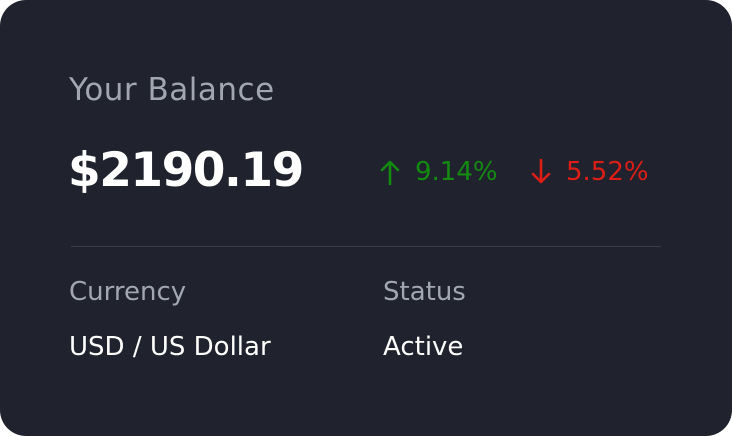 This screenshot has width=732, height=436. I want to click on increase-value: 9.14%, so click(456, 172).